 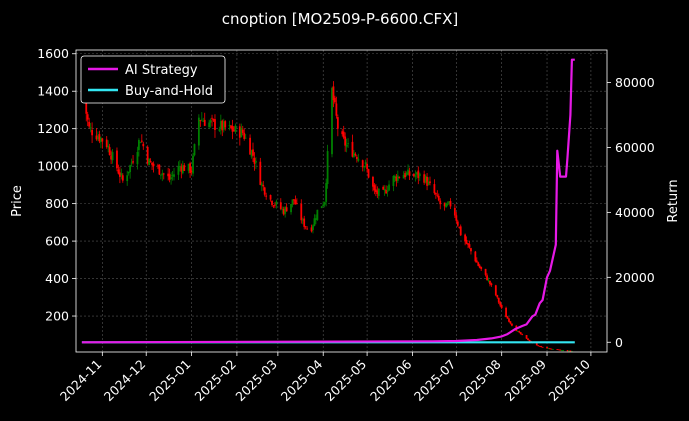 What do you see at coordinates (169, 91) in the screenshot?
I see `legend-label-buy-and-hold: Buy-and-Hold` at bounding box center [169, 91].